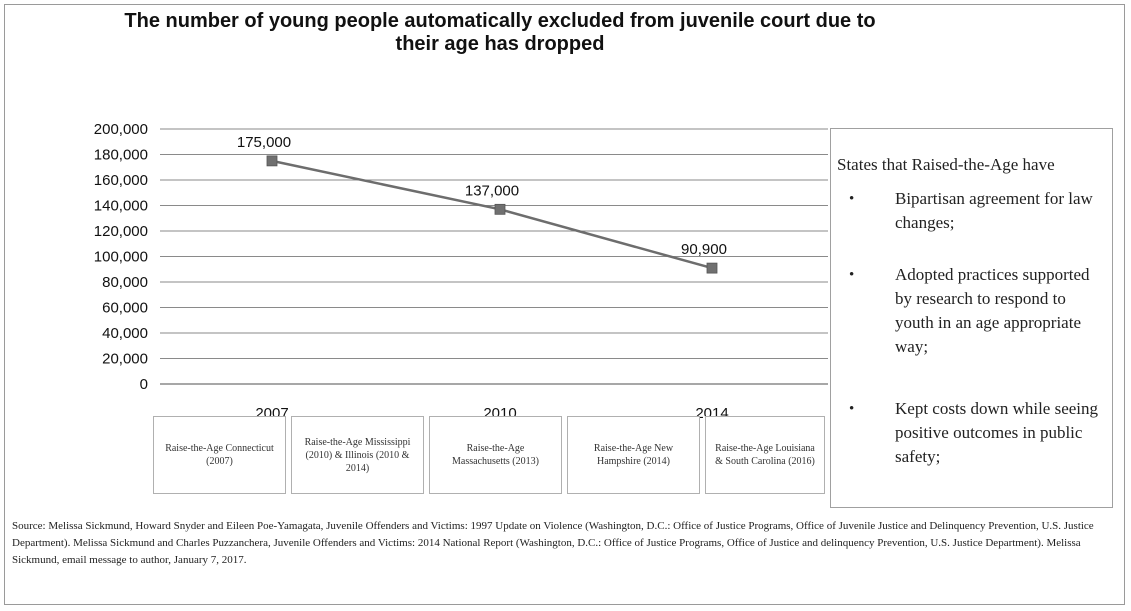  Describe the element at coordinates (125, 282) in the screenshot. I see `y-tick-label: 80,000` at that location.